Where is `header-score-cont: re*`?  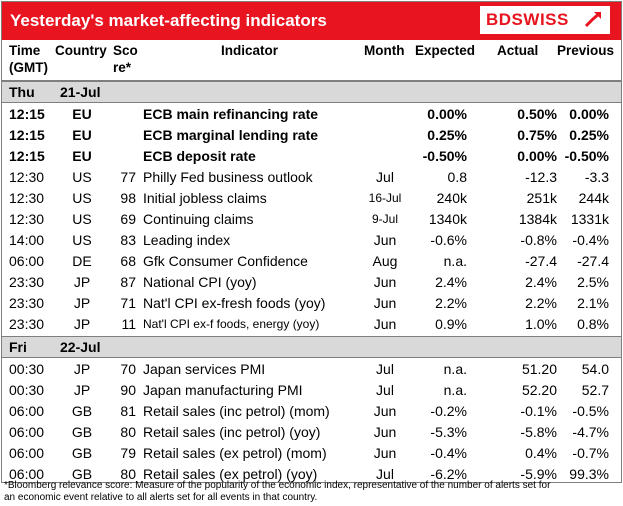
header-score-cont: re* is located at coordinates (122, 67).